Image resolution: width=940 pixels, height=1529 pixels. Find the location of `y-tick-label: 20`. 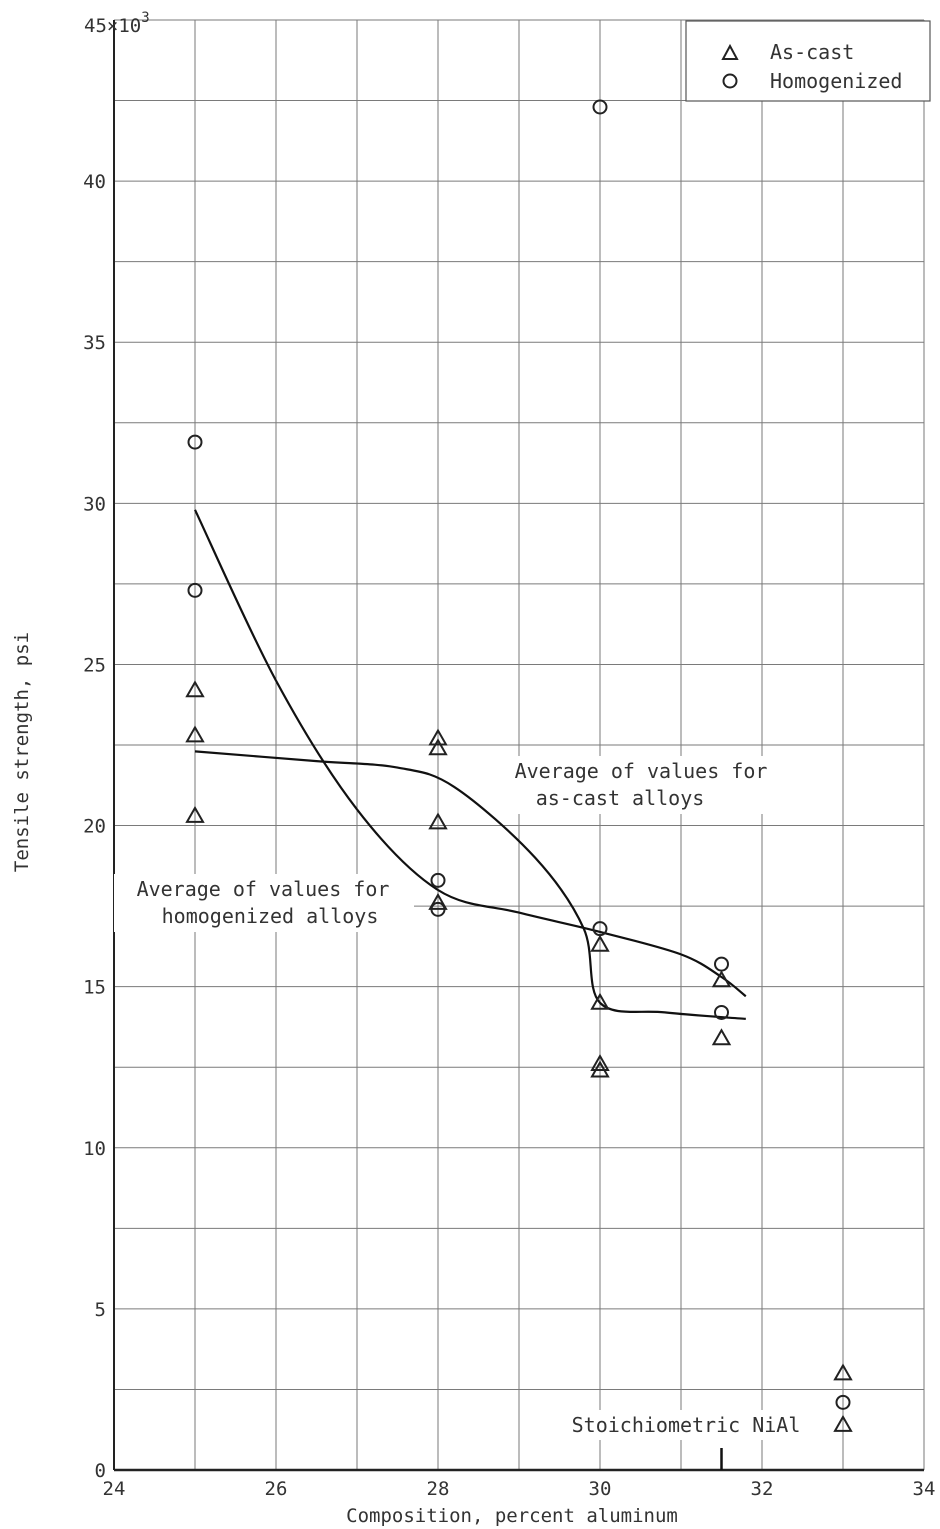

y-tick-label: 20 is located at coordinates (94, 827).